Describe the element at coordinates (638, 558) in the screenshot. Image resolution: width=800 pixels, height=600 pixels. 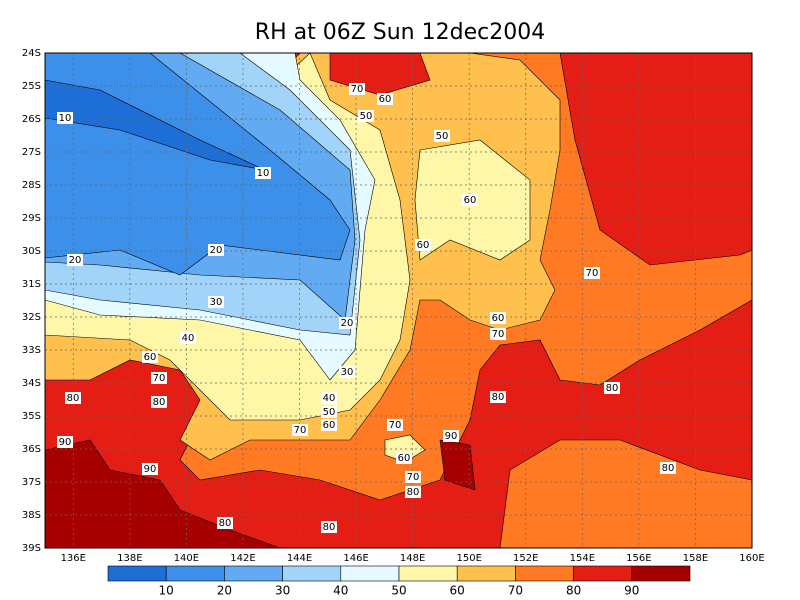
I see `lon-label: 156E` at that location.